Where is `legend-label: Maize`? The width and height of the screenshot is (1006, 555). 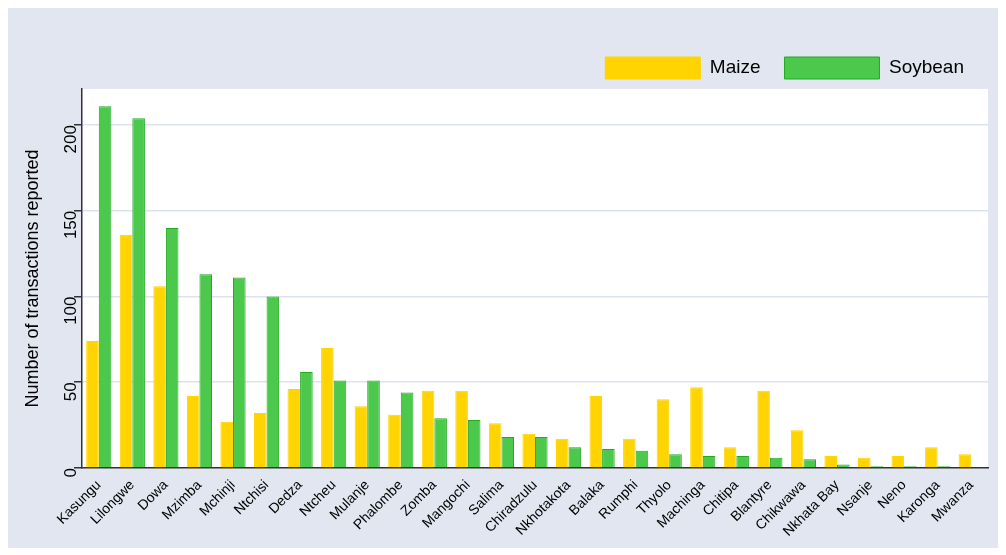
legend-label: Maize is located at coordinates (735, 67).